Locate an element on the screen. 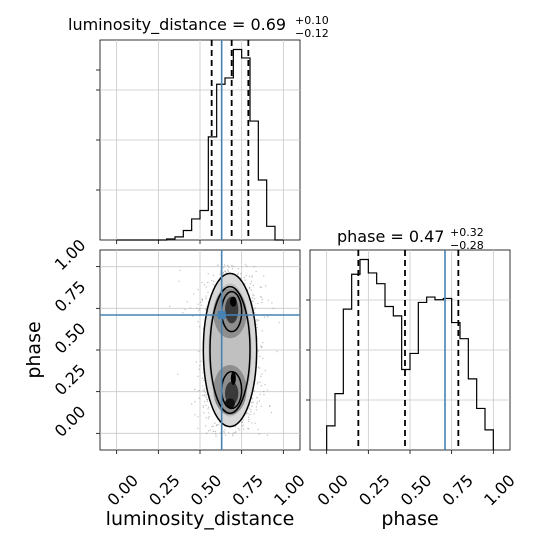  xtick-label-ld-1: 0.25 is located at coordinates (164, 490).